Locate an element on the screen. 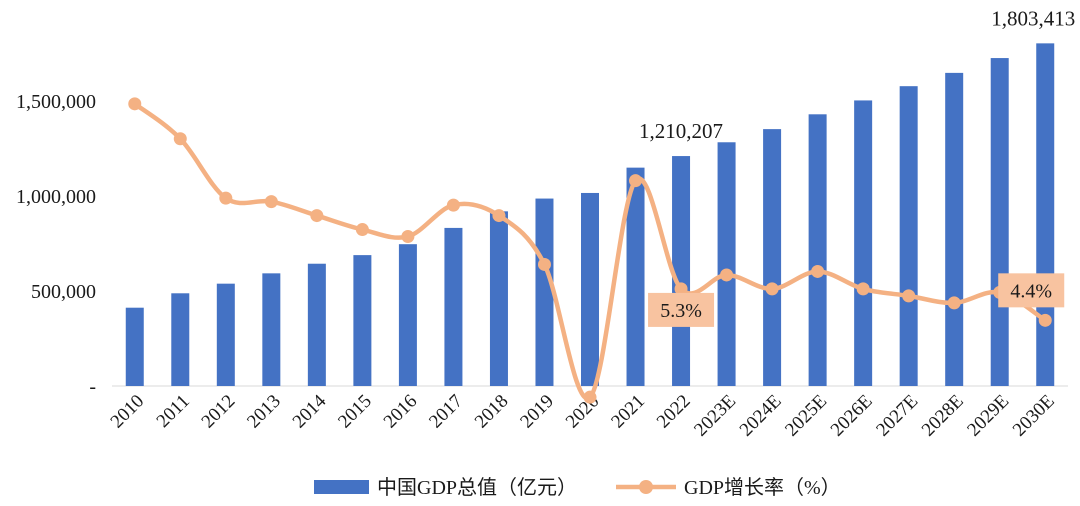 The height and width of the screenshot is (506, 1080). legend-line-label: GDP增长率（%） is located at coordinates (762, 487).